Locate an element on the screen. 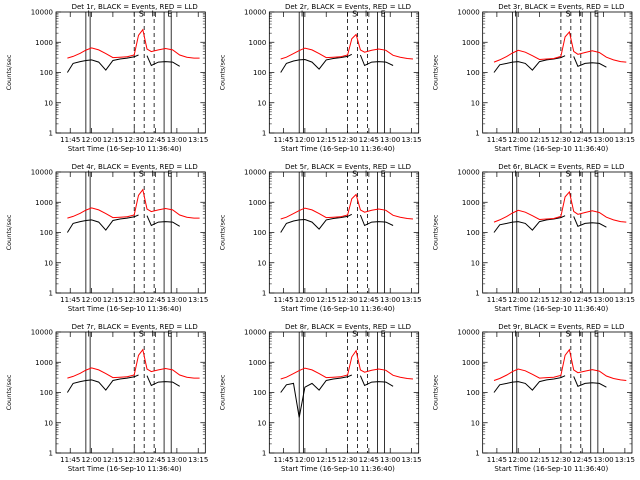 This screenshot has height=480, width=640. panel-title: Det 5r, BLACK = Events, RED = LLD is located at coordinates (348, 167).